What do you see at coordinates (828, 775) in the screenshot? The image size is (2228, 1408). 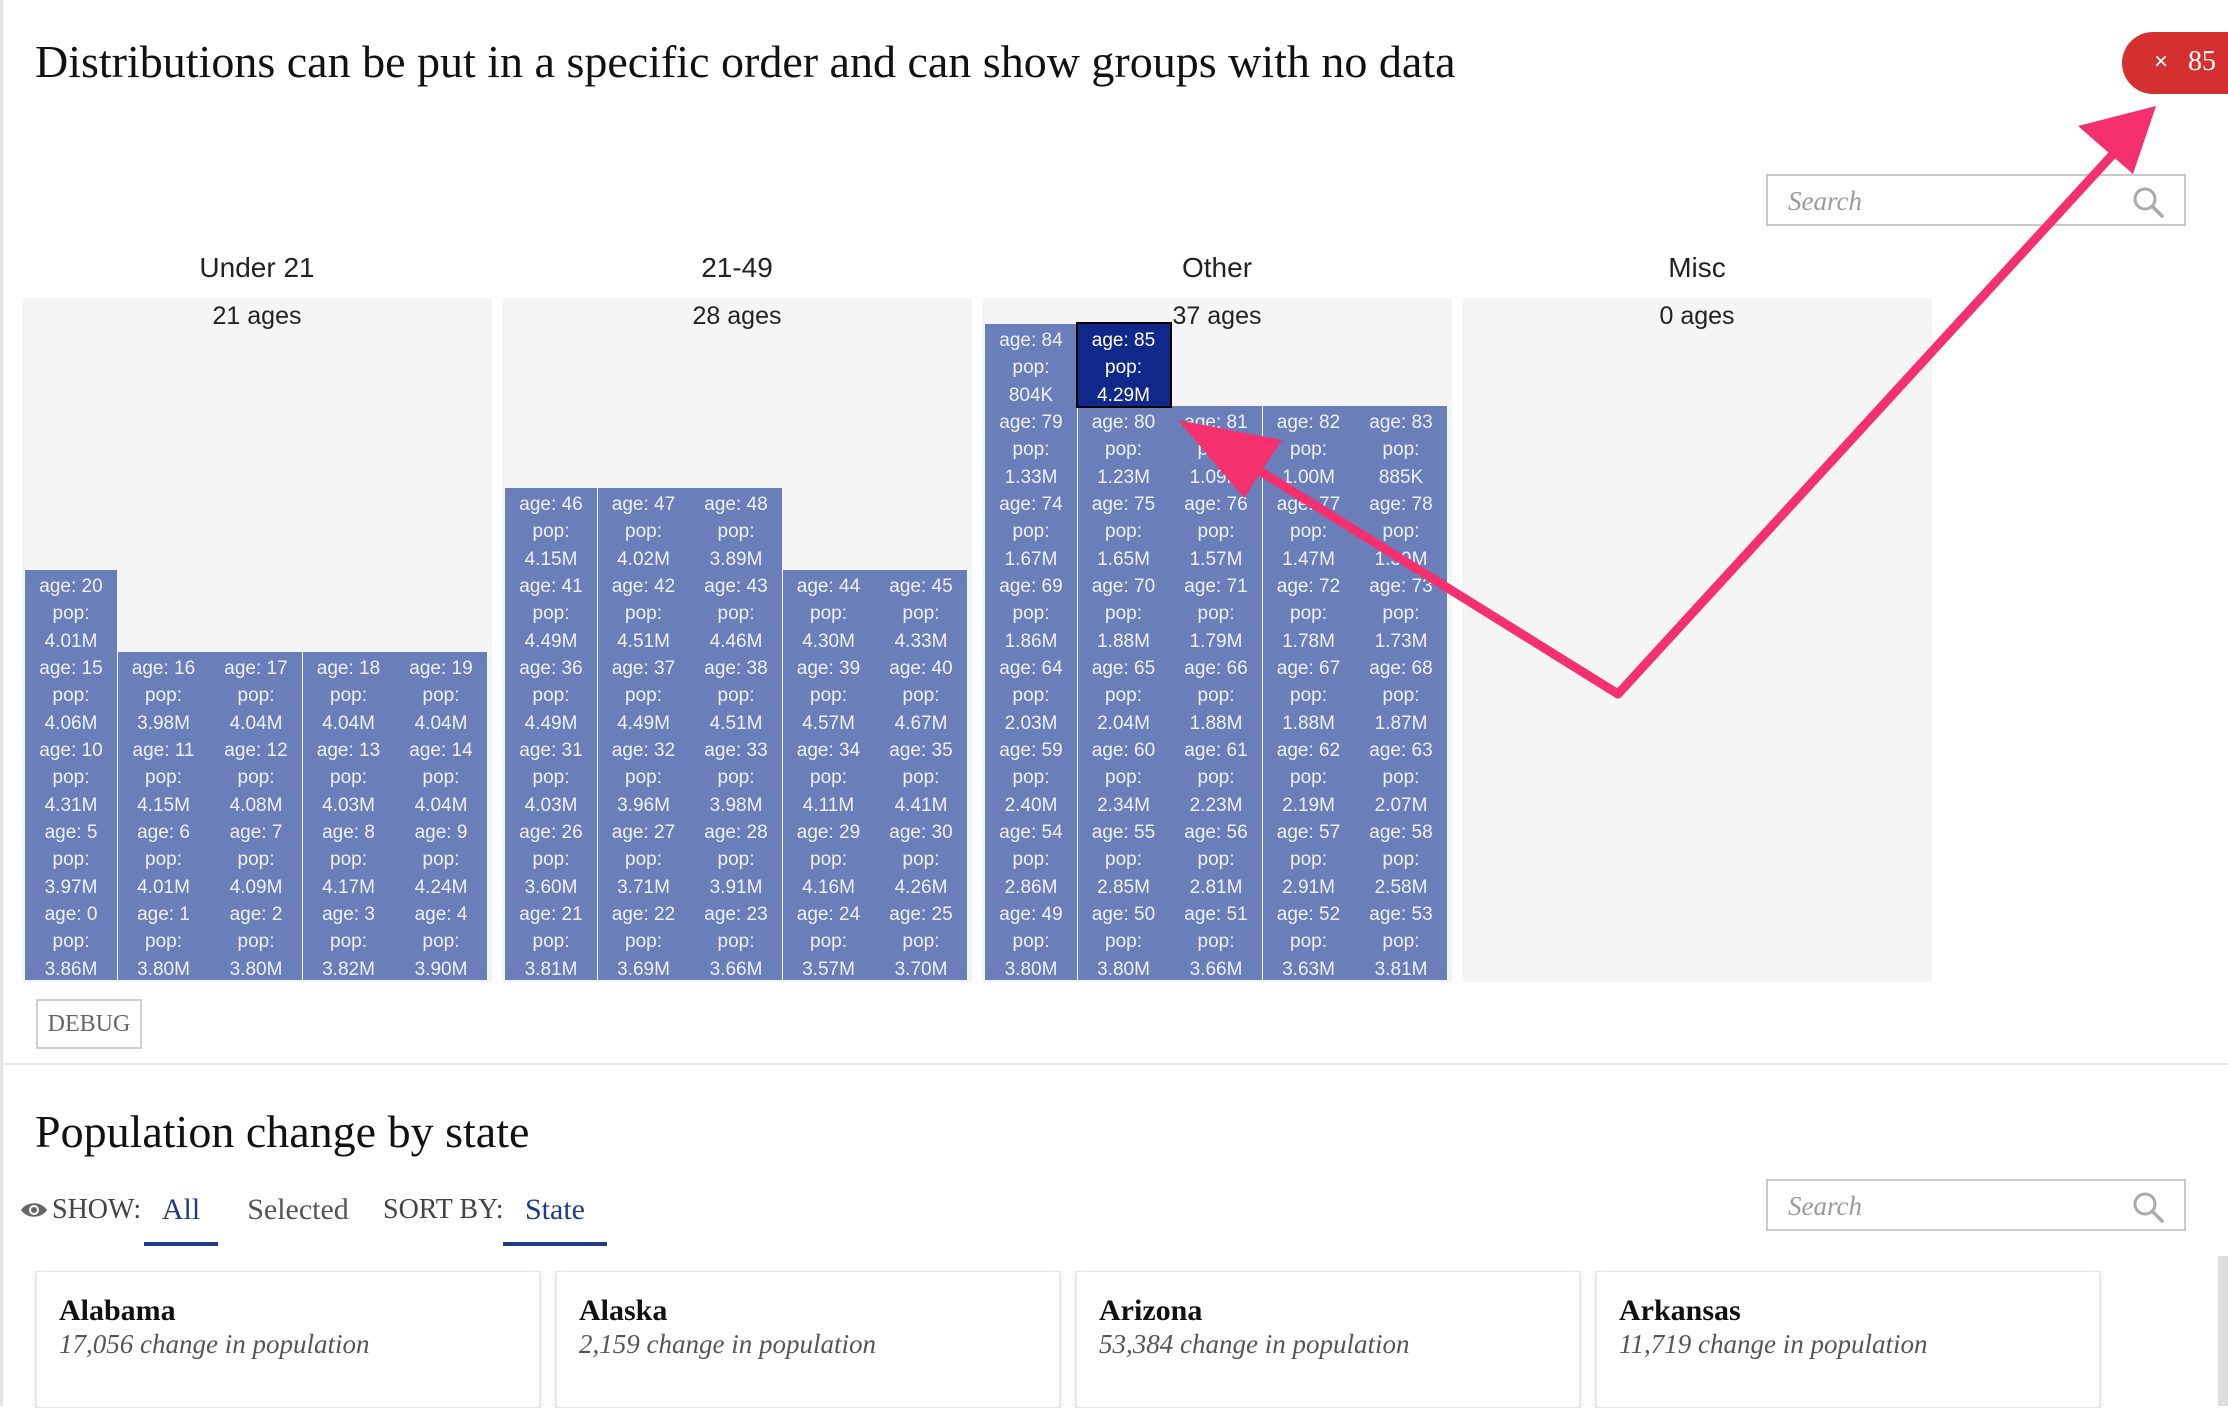 I see `age-cell: age: 34 pop: 4.11M` at bounding box center [828, 775].